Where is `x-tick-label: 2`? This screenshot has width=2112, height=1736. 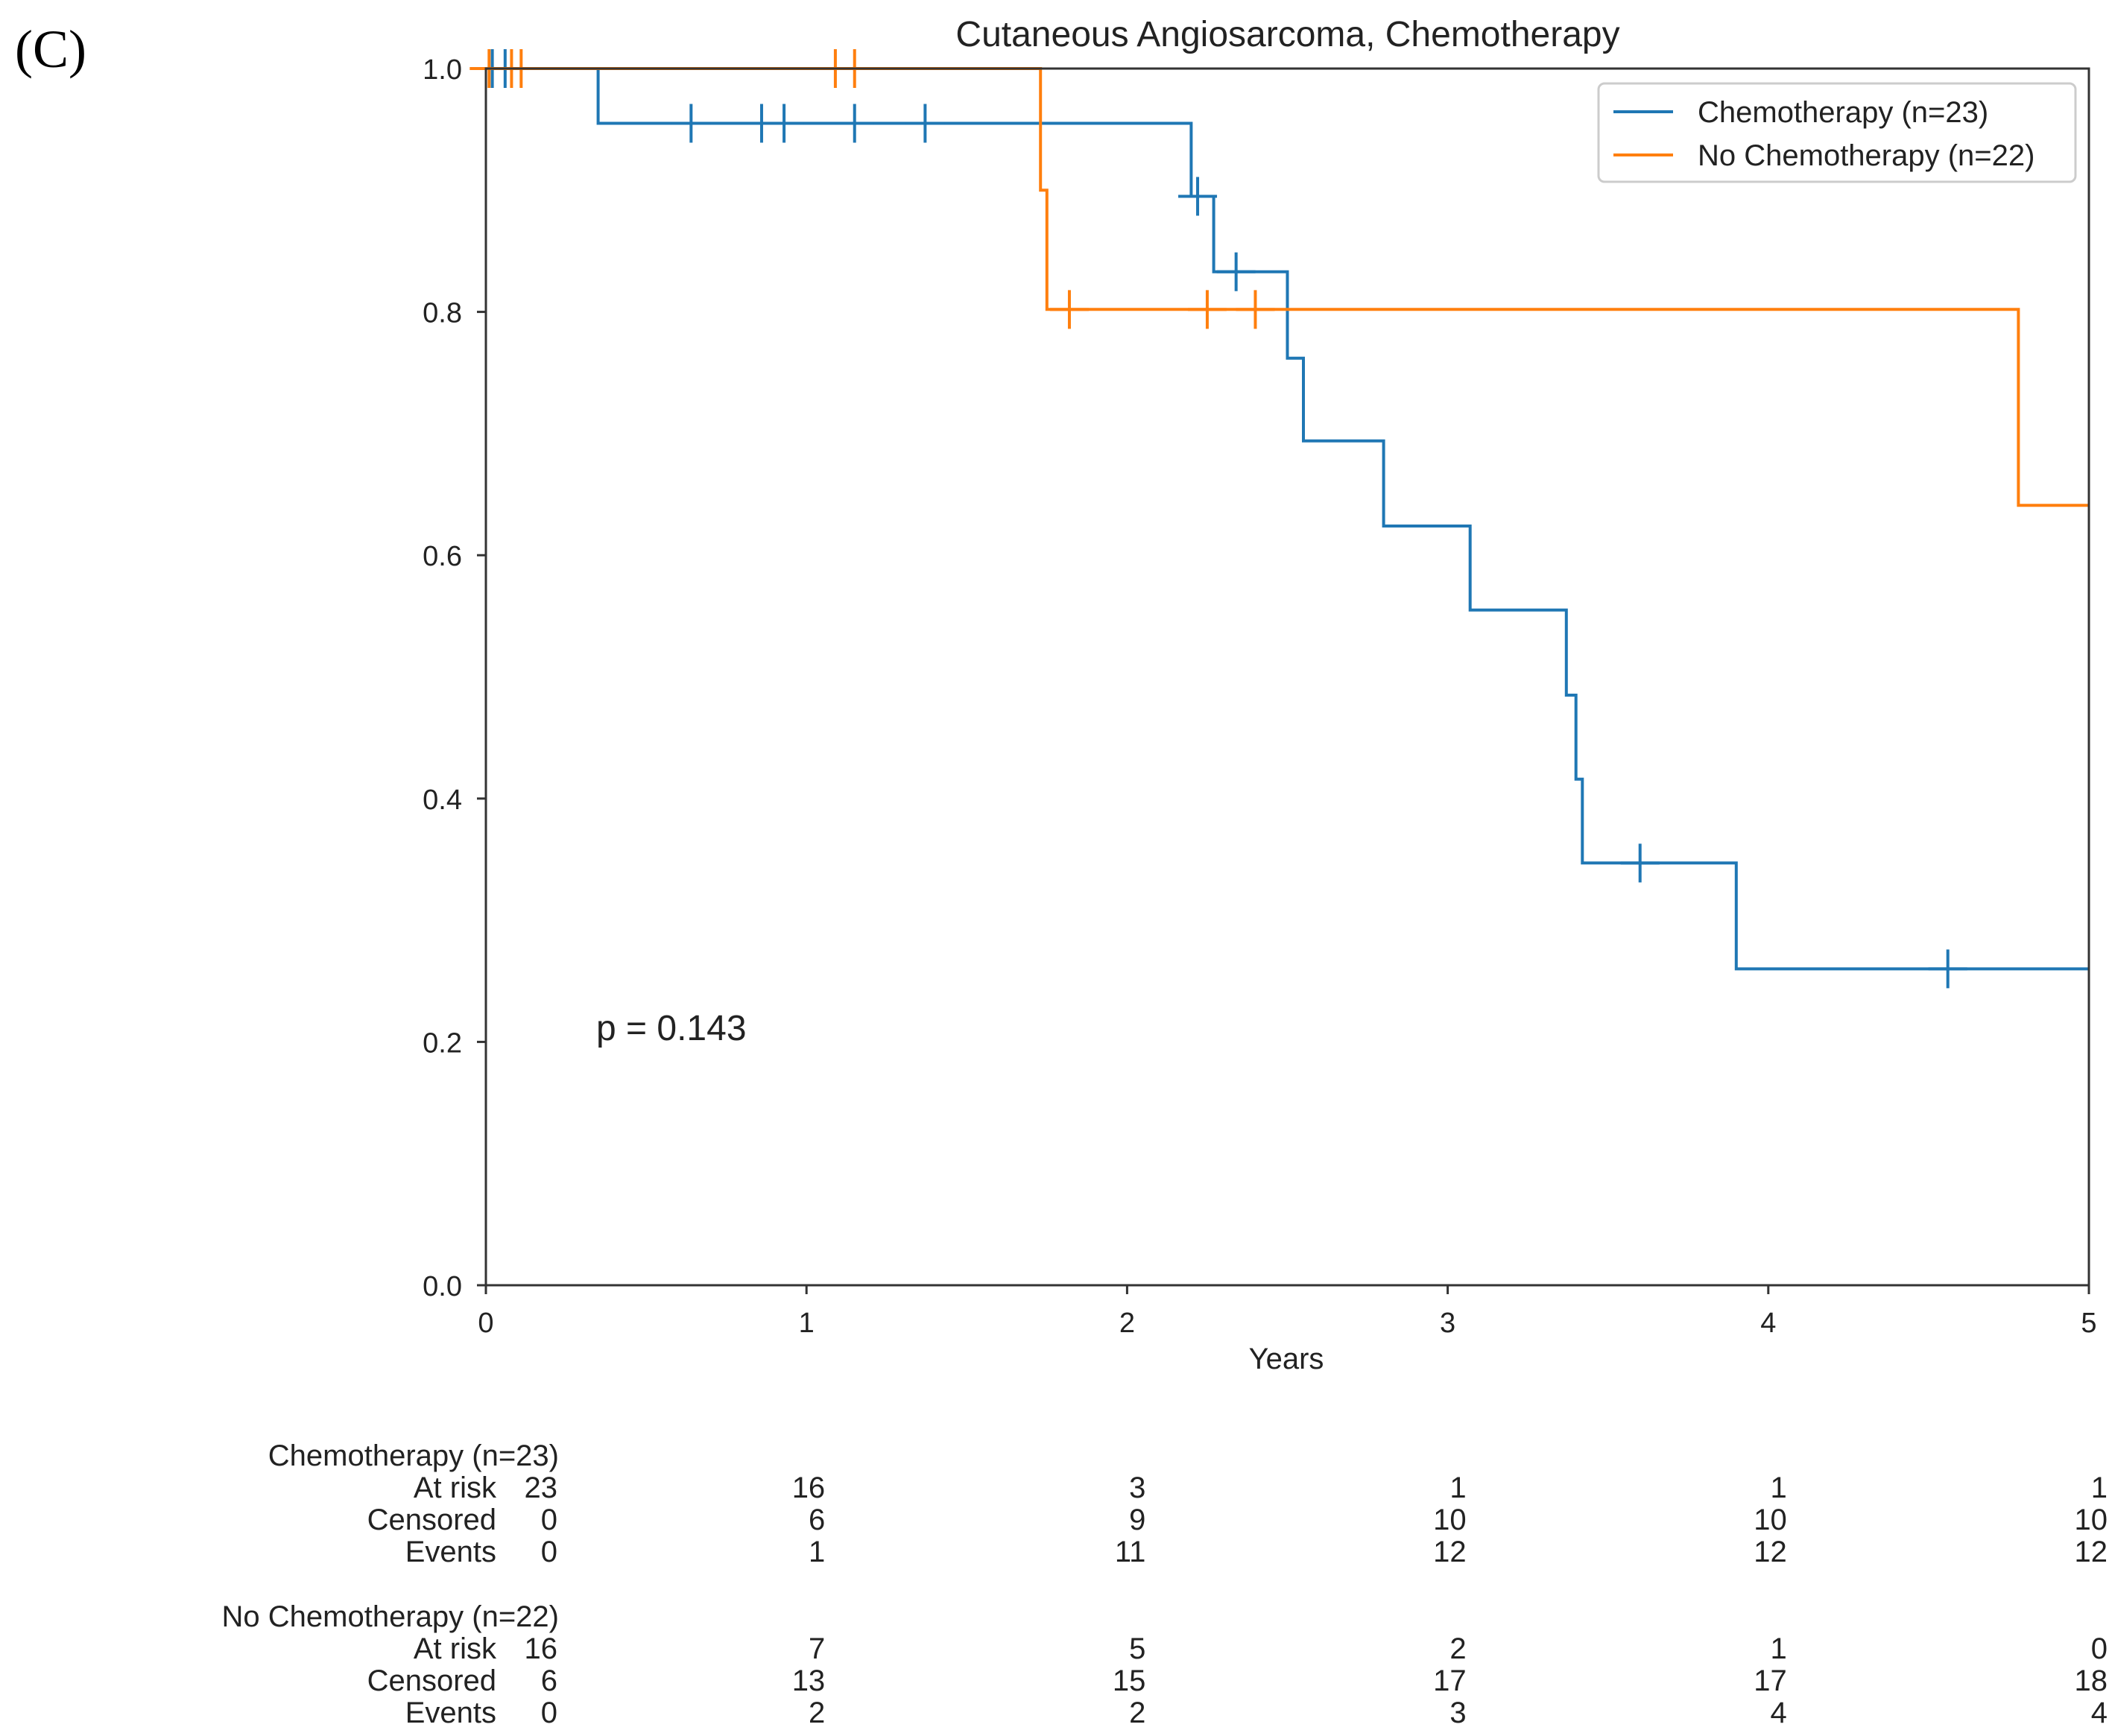 x-tick-label: 2 is located at coordinates (1127, 1323).